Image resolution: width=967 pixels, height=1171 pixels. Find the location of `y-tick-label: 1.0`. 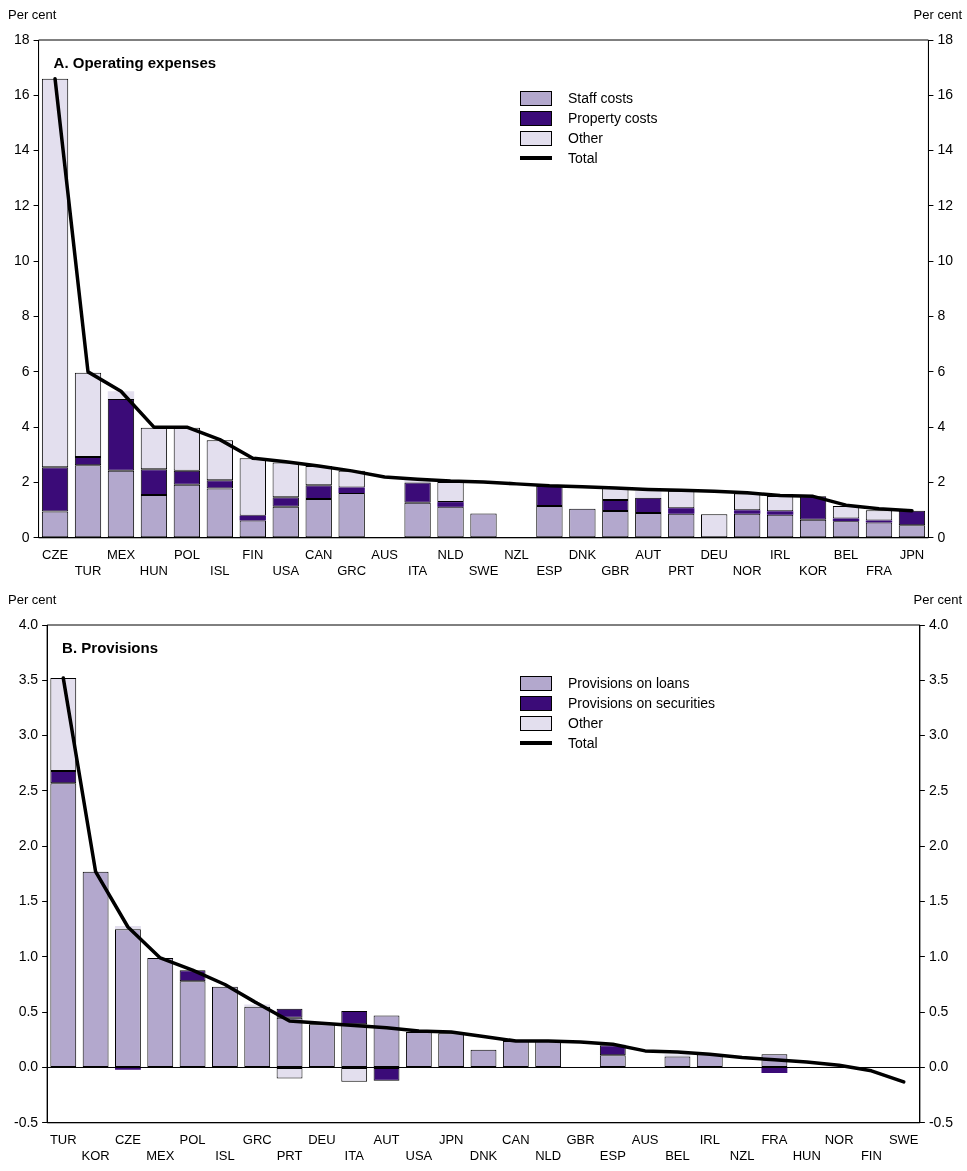

y-tick-label: 1.0 is located at coordinates (28, 955).